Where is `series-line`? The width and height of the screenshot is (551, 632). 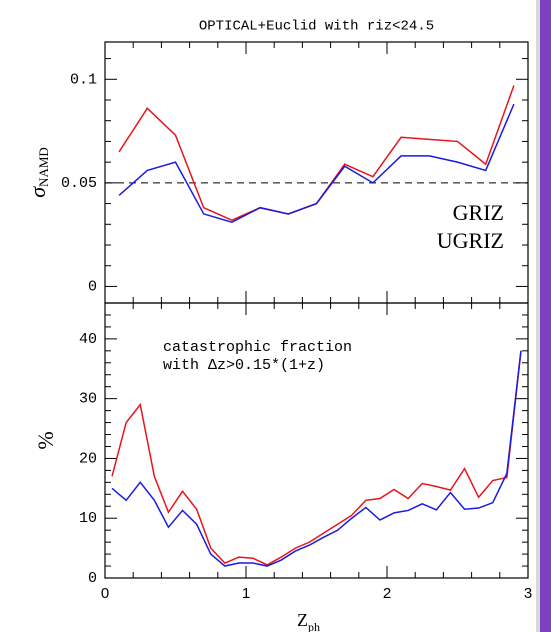 series-line is located at coordinates (316, 163).